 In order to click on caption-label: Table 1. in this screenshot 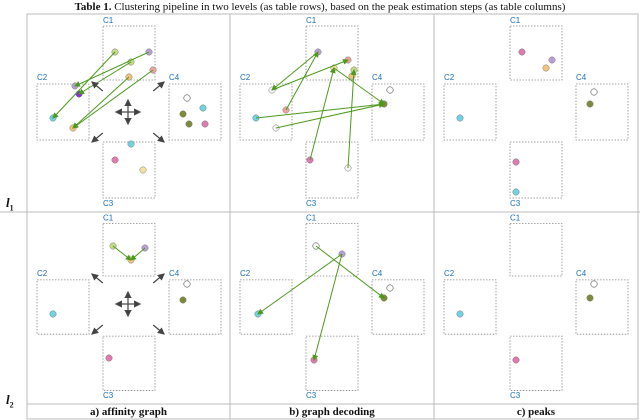, I will do `click(93, 7)`.